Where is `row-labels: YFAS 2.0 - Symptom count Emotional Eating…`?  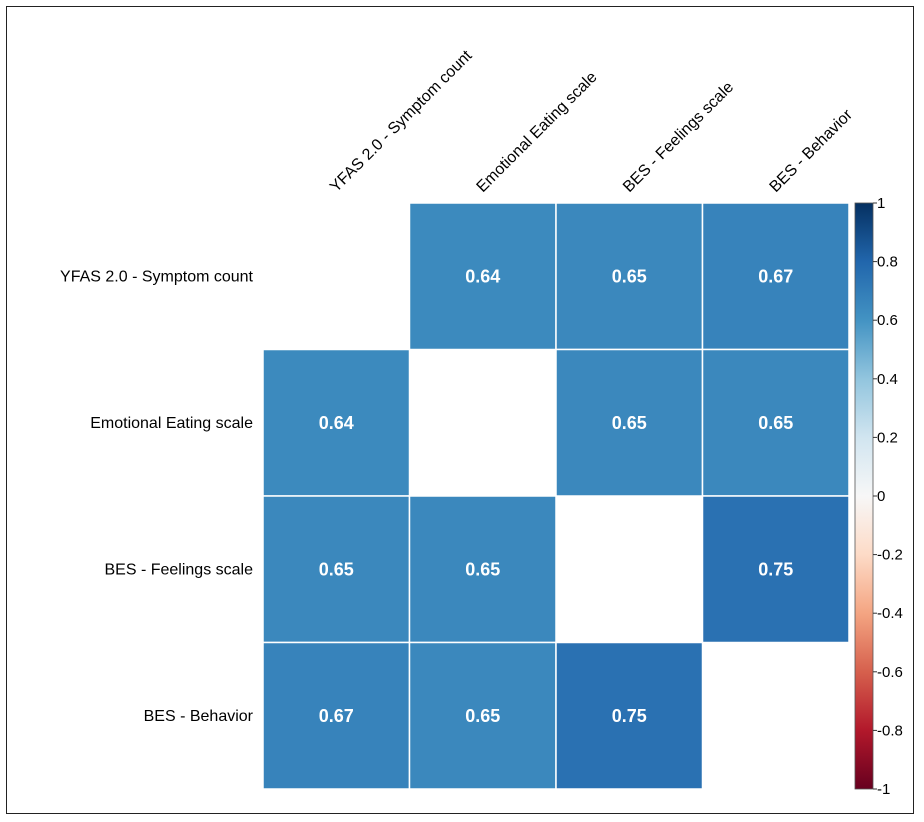
row-labels: YFAS 2.0 - Symptom count Emotional Eating… is located at coordinates (157, 496).